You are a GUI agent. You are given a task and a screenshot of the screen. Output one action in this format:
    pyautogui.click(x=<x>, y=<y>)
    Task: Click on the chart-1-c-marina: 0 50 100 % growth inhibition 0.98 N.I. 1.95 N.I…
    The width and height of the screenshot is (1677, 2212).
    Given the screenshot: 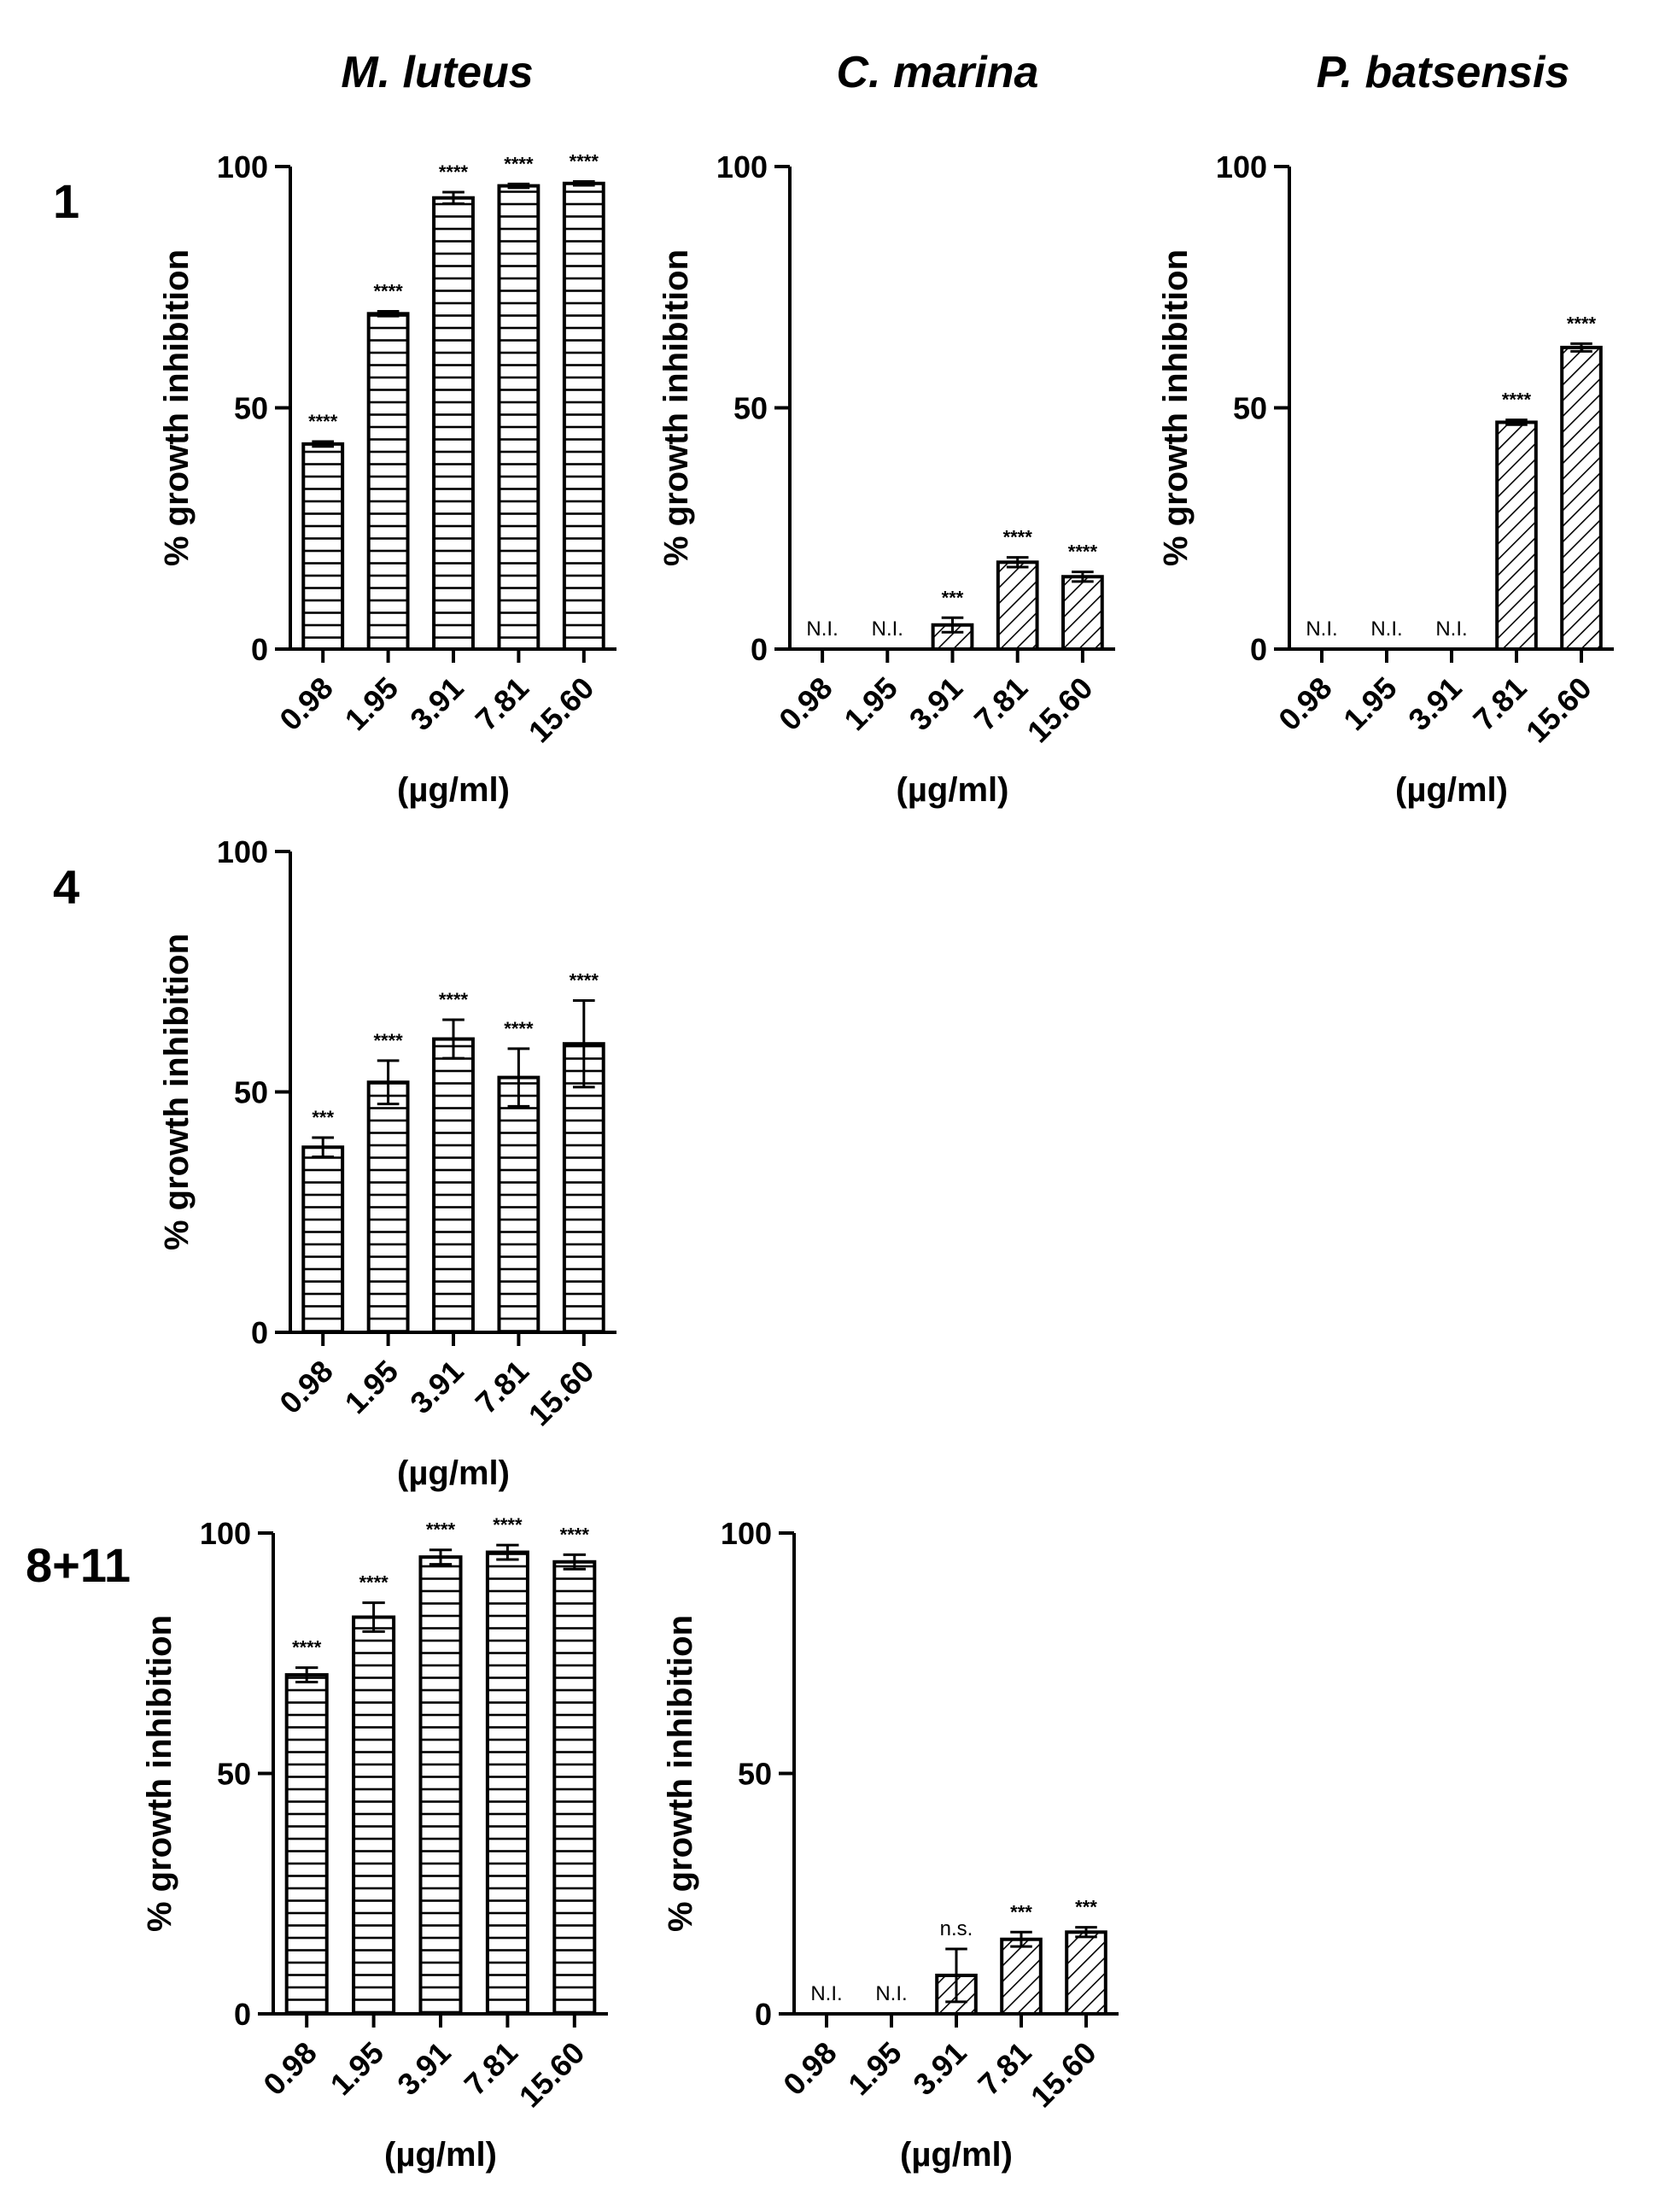 What is the action you would take?
    pyautogui.click(x=886, y=479)
    